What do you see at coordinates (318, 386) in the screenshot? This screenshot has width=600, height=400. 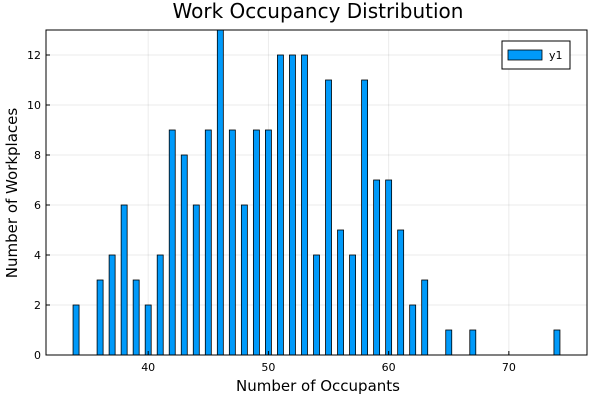 I see `x-axis-label: Number of Occupants` at bounding box center [318, 386].